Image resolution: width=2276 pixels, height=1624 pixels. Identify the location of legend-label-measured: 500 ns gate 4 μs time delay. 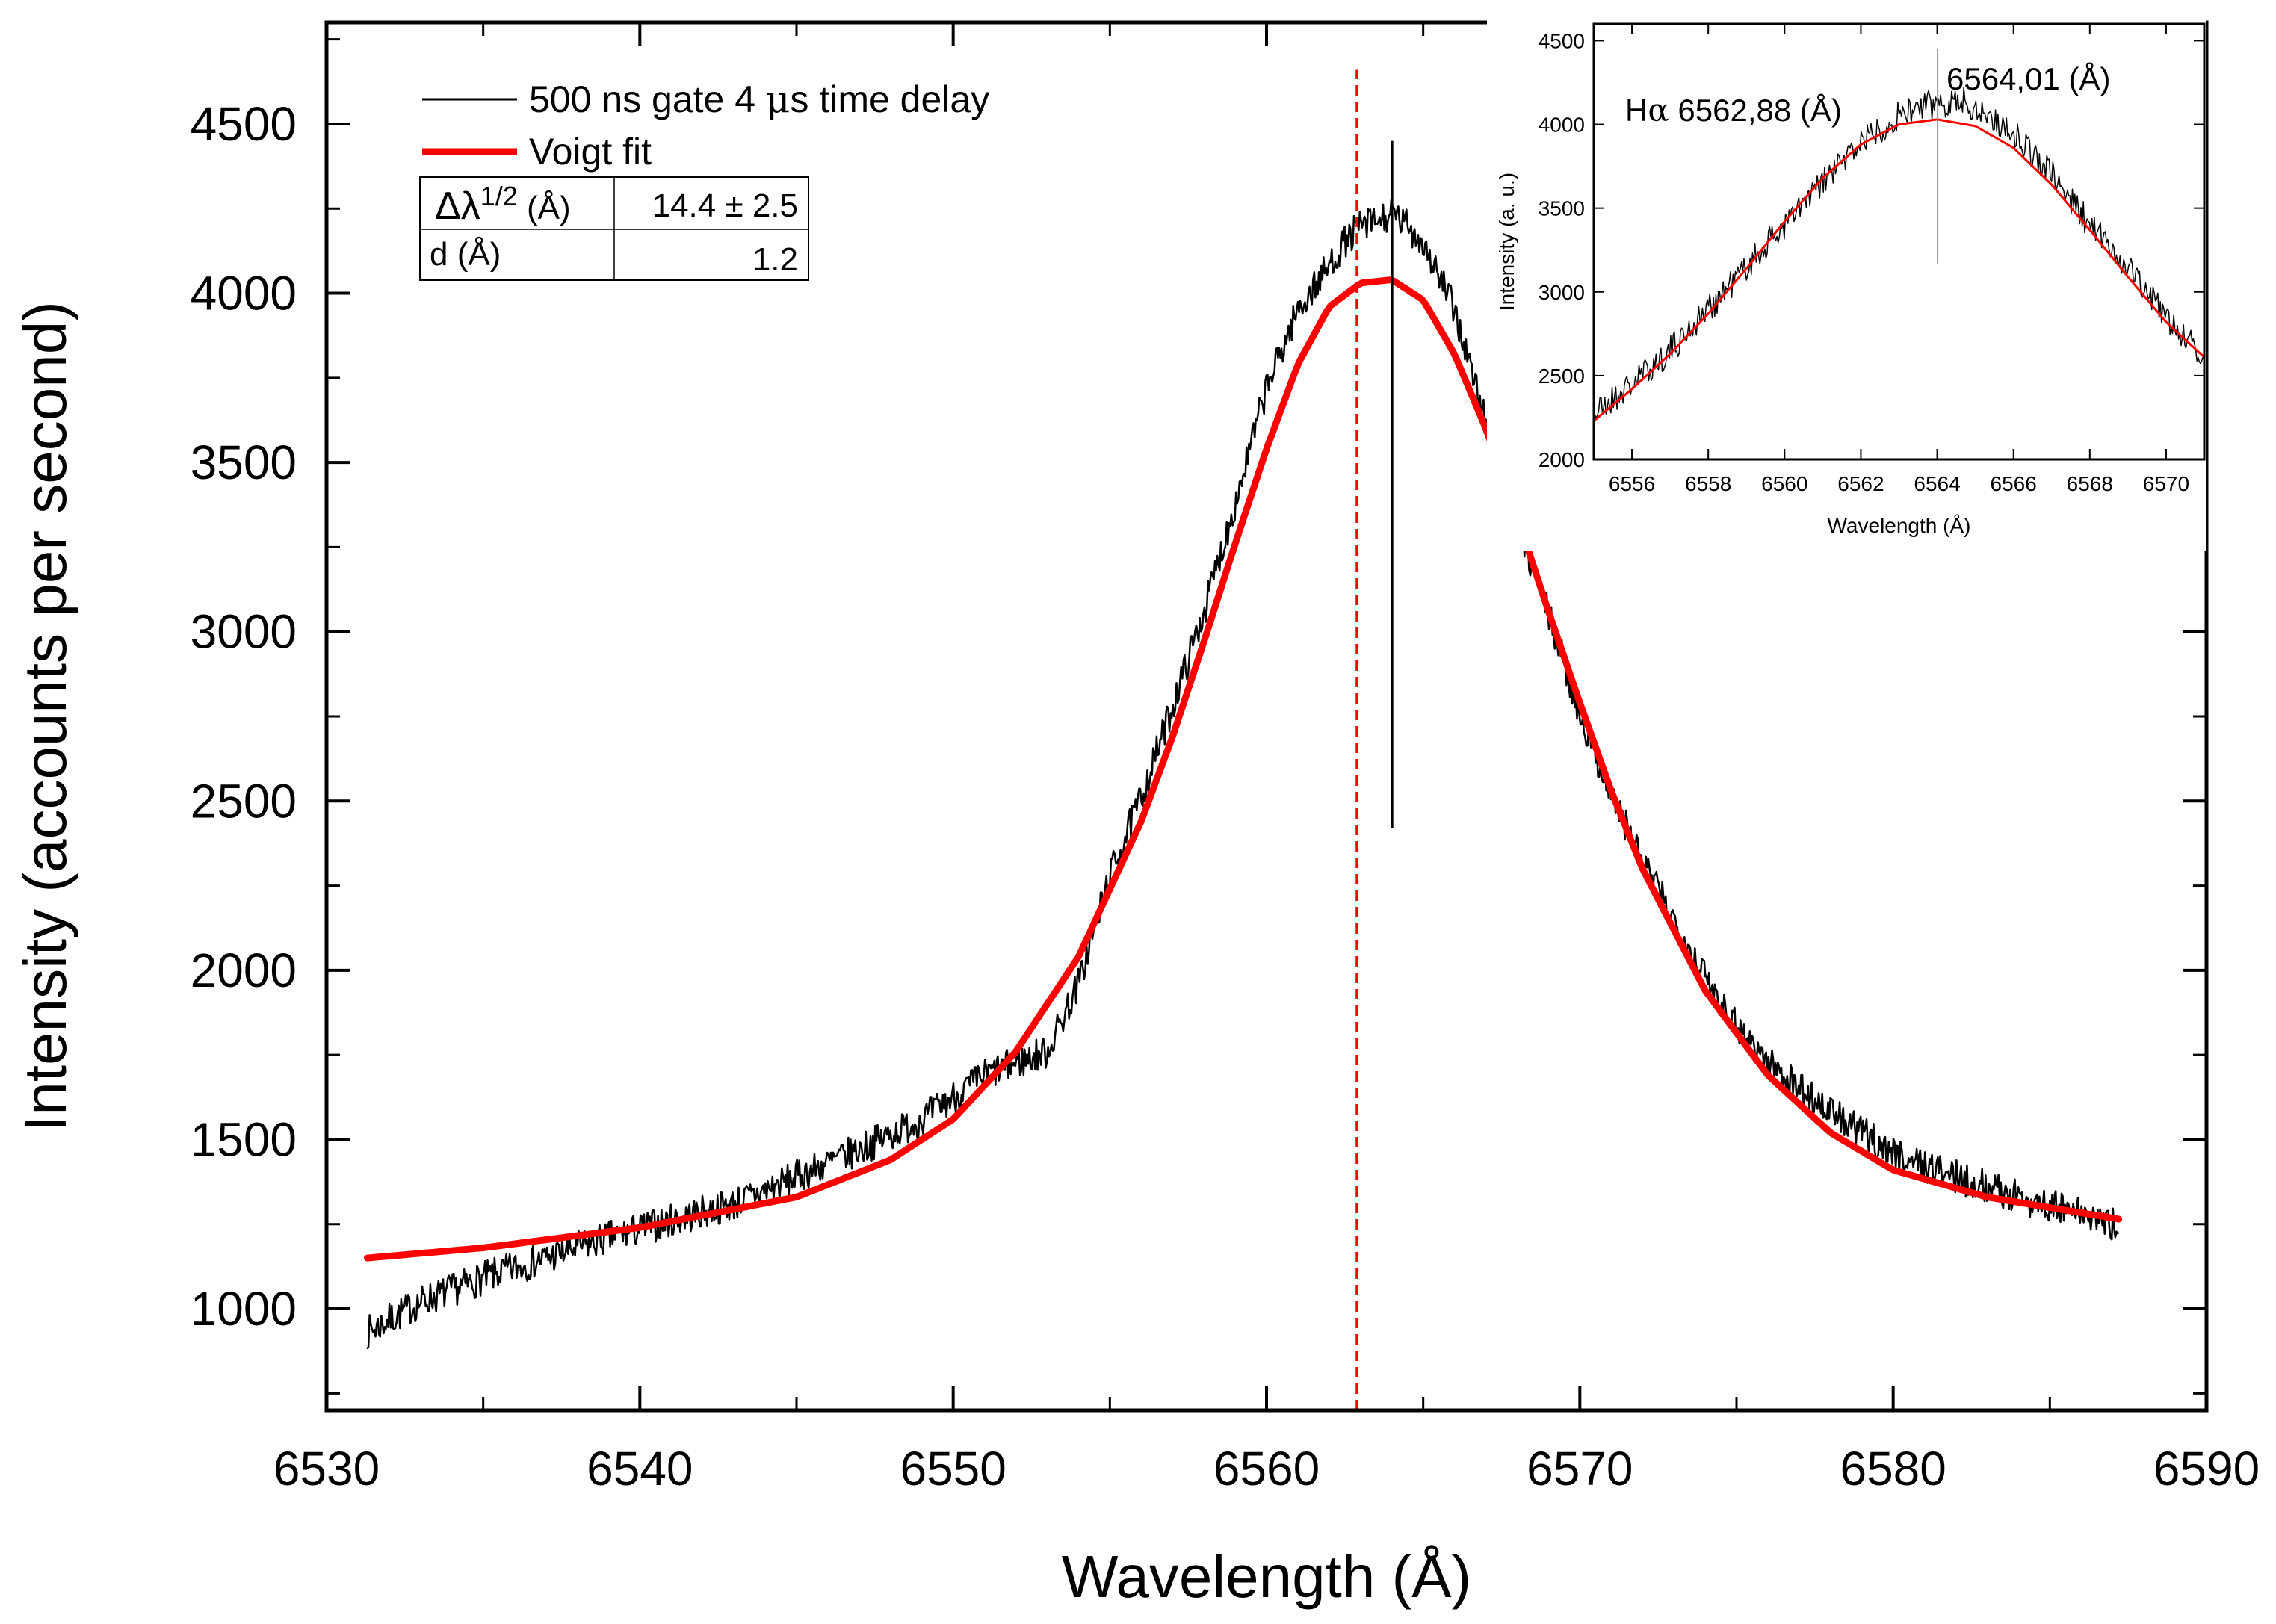
(759, 99).